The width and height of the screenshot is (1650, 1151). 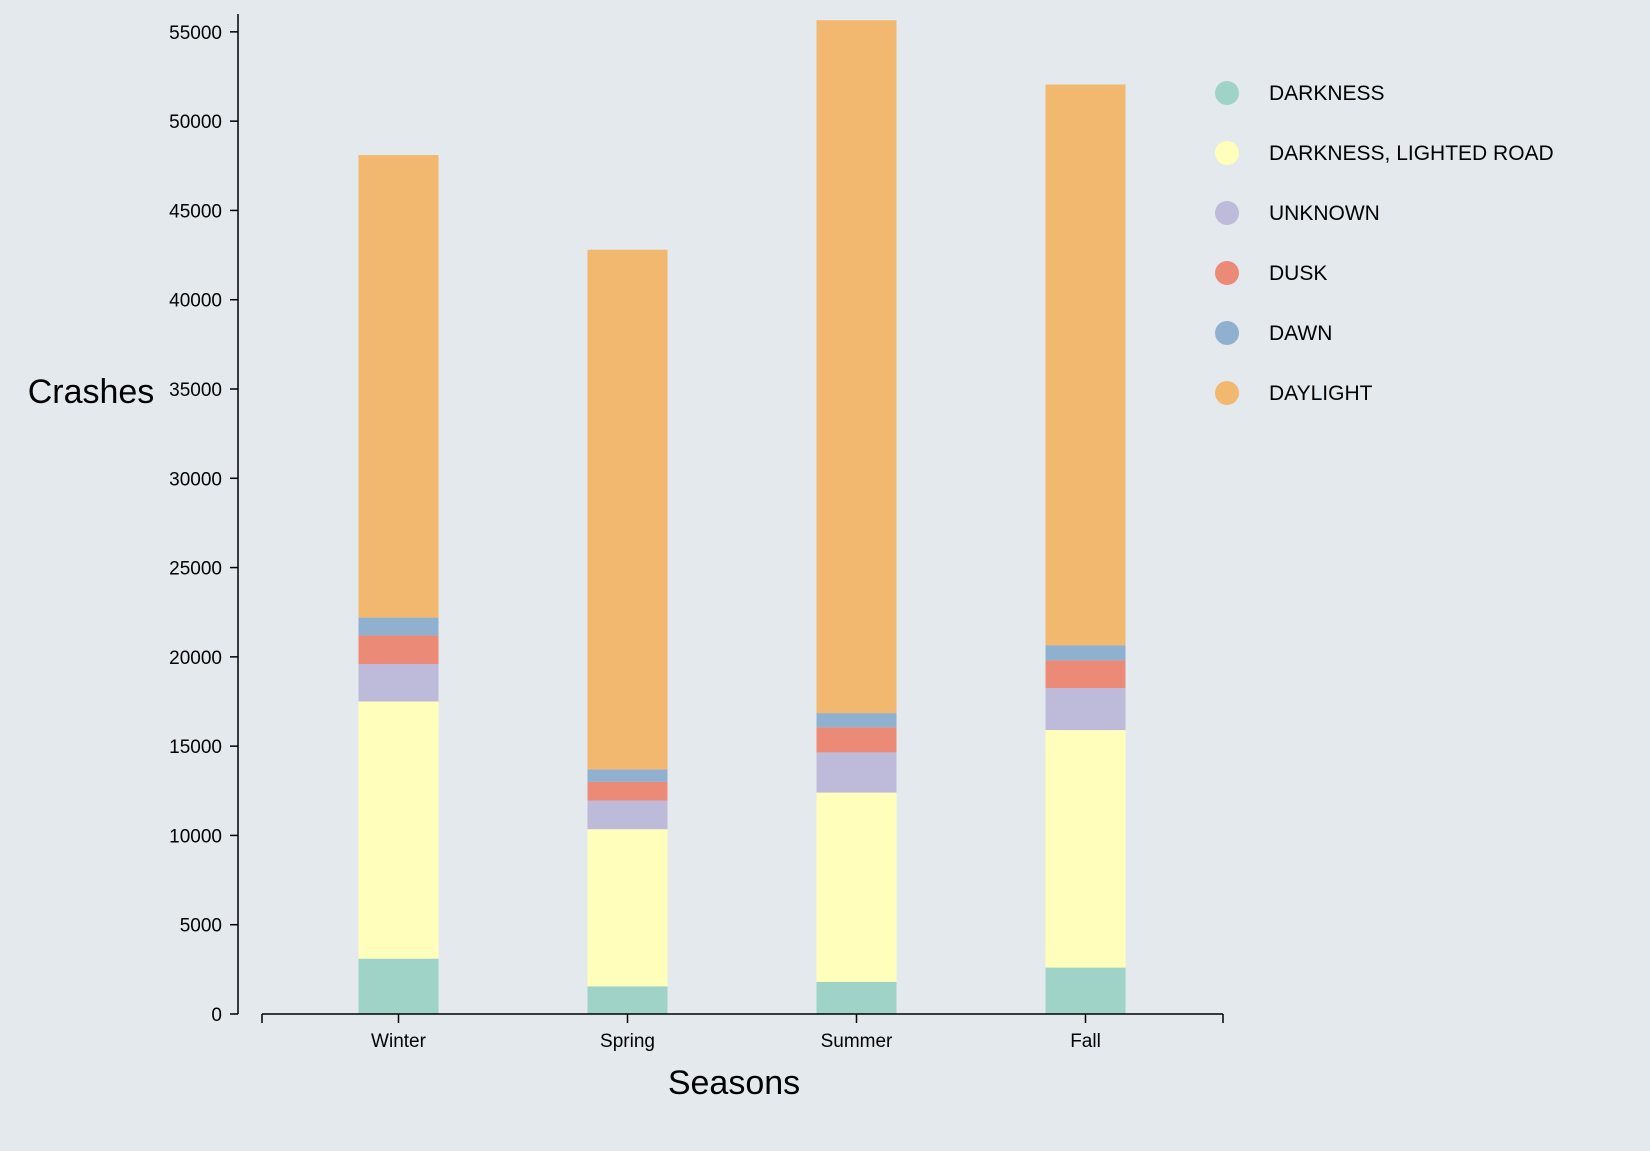 What do you see at coordinates (1085, 1041) in the screenshot?
I see `x-tick-label-fall: Fall` at bounding box center [1085, 1041].